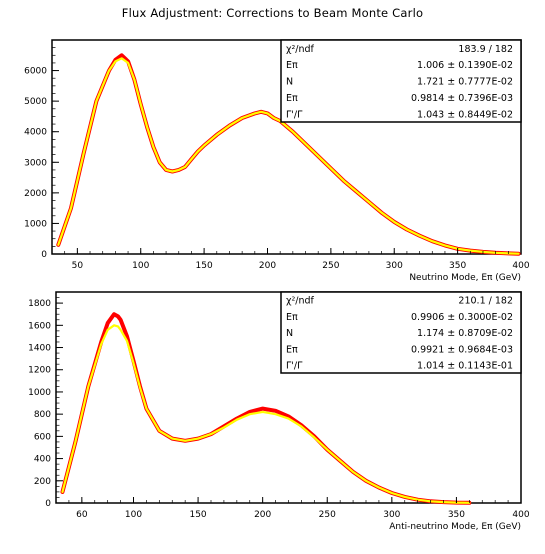 The height and width of the screenshot is (554, 545). I want to click on stats-row-value: 0.9814 ± 0.7396E-03, so click(462, 98).